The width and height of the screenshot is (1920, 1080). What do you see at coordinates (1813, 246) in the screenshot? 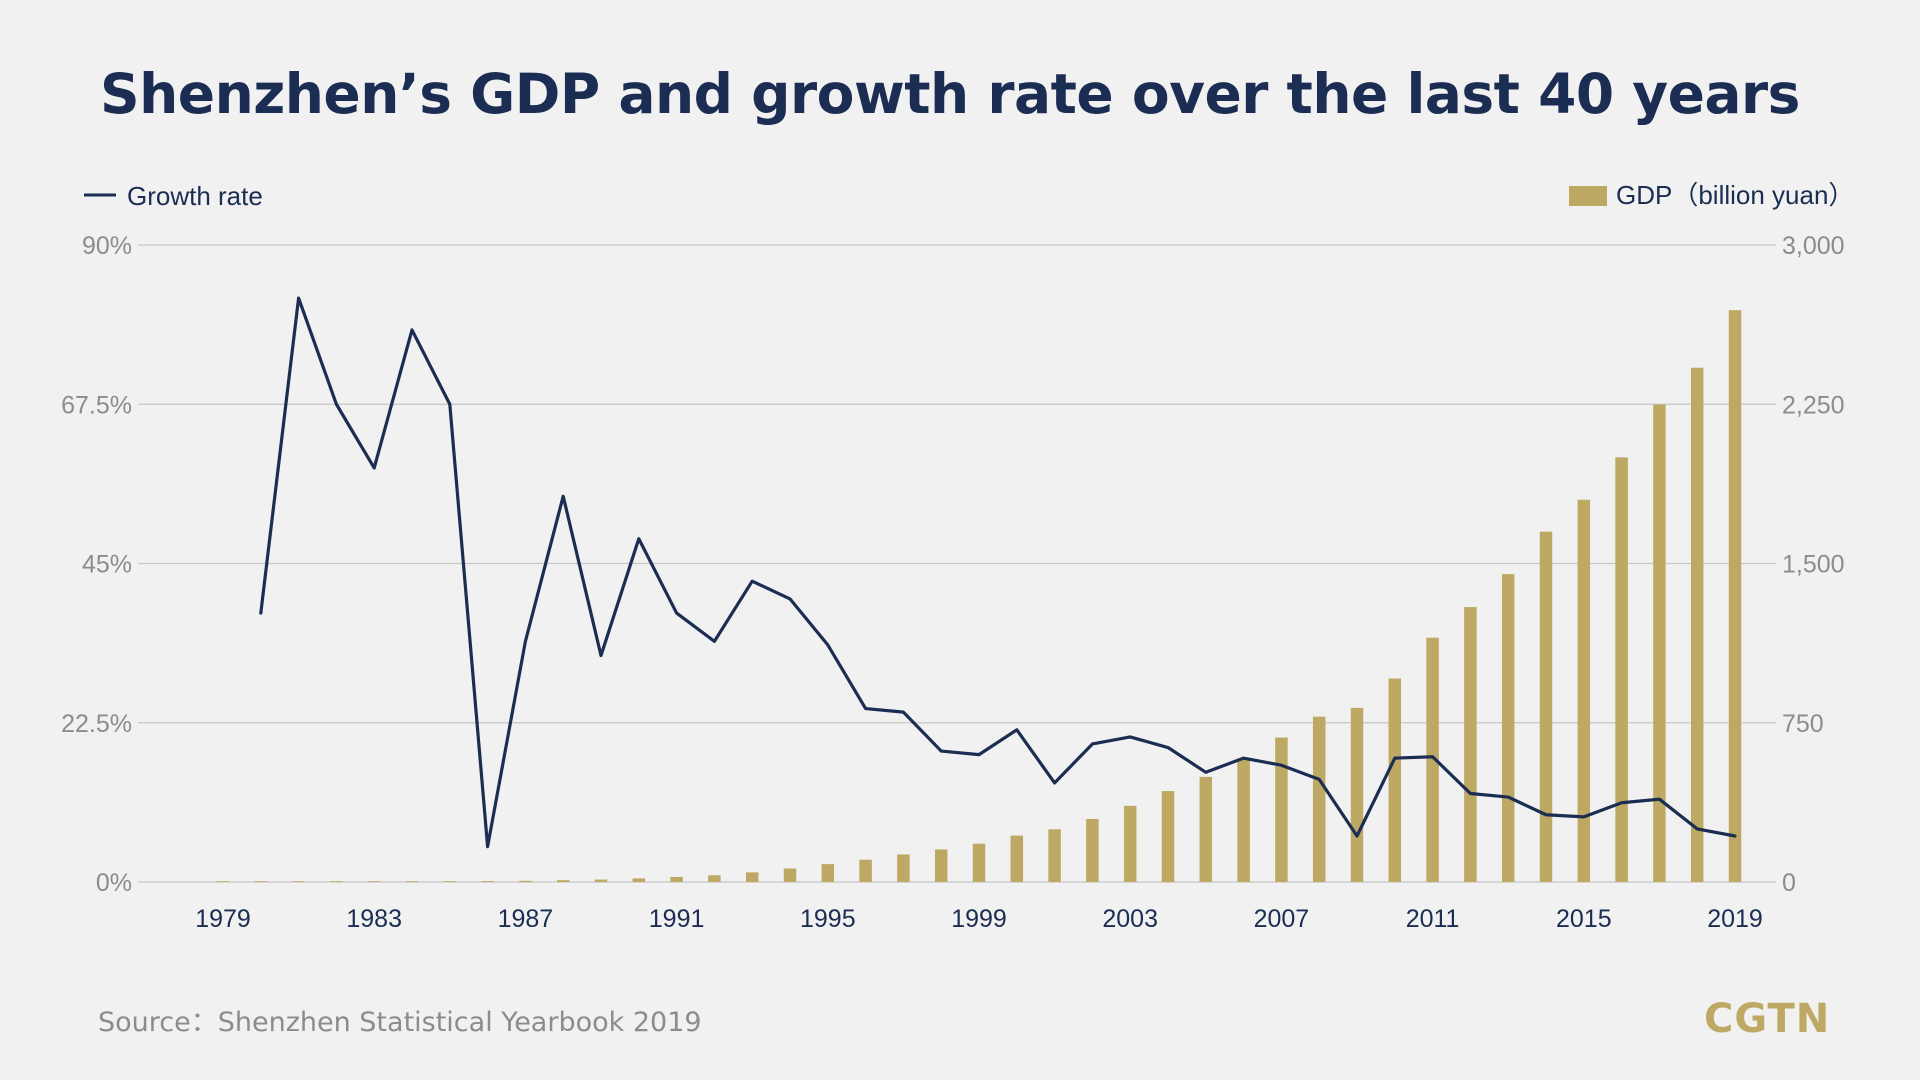
I see `y-right-tick-label: 3,000` at bounding box center [1813, 246].